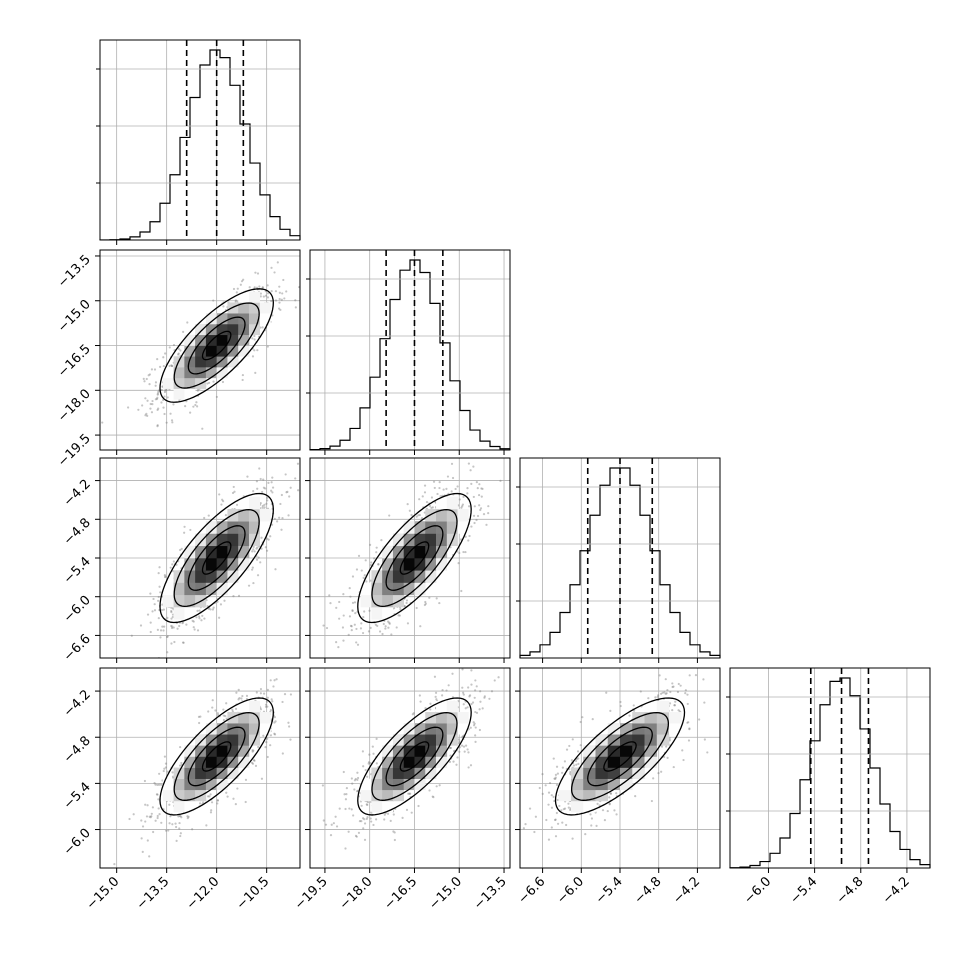 This screenshot has height=970, width=970. Describe the element at coordinates (401, 893) in the screenshot. I see `x-tick-label: −16.5` at that location.